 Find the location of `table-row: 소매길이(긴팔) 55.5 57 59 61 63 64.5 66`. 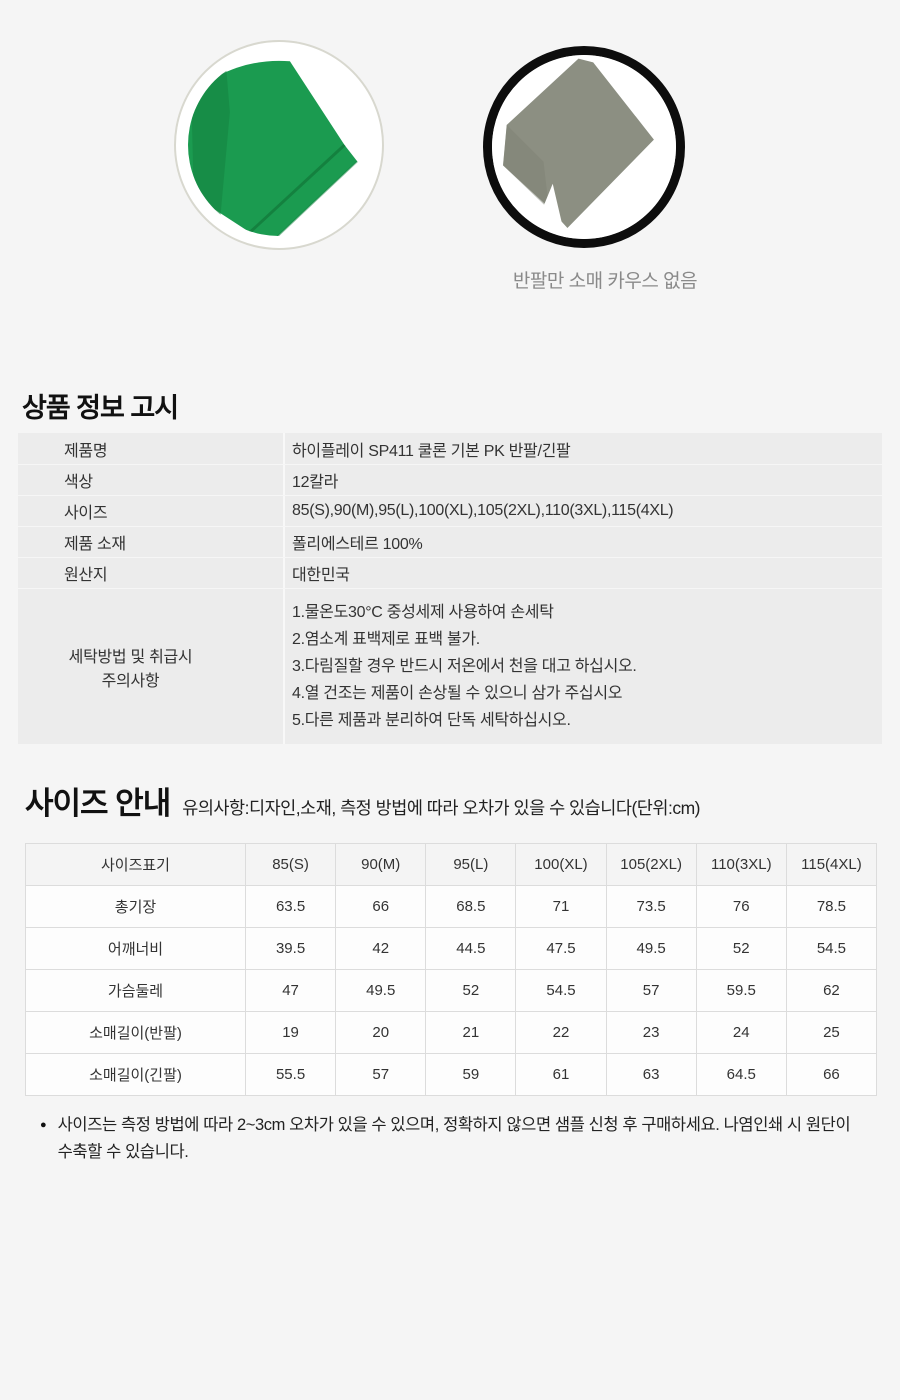

table-row: 소매길이(긴팔) 55.5 57 59 61 63 64.5 66 is located at coordinates (451, 1074).